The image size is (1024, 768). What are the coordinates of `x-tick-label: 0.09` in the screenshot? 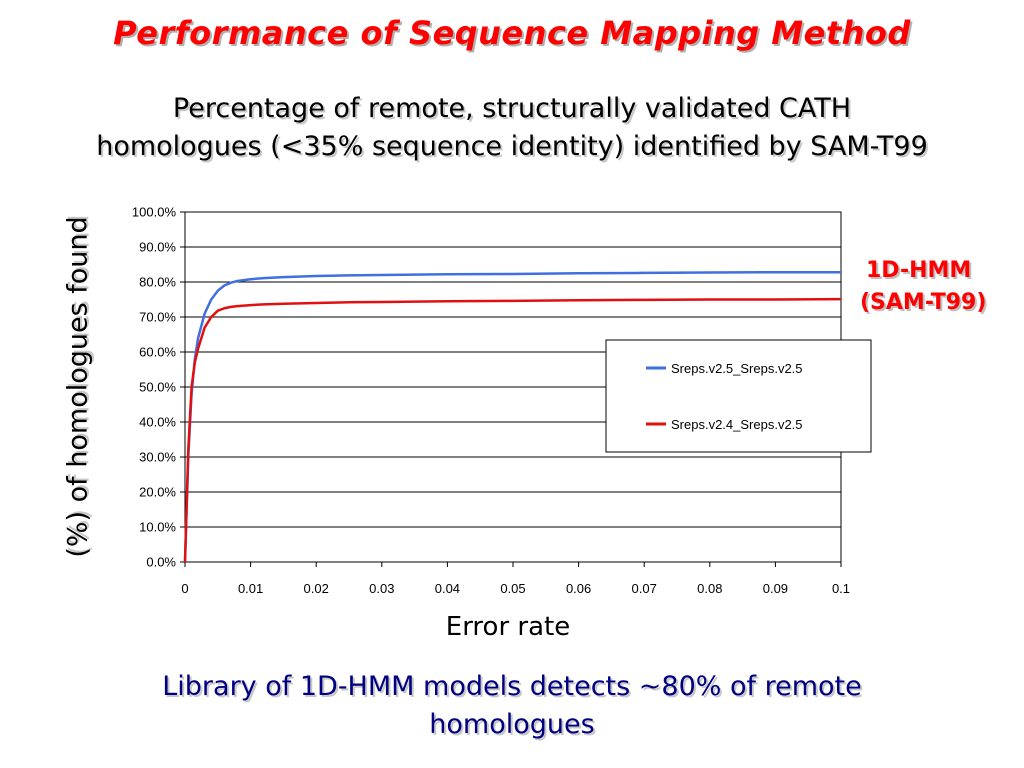 It's located at (775, 588).